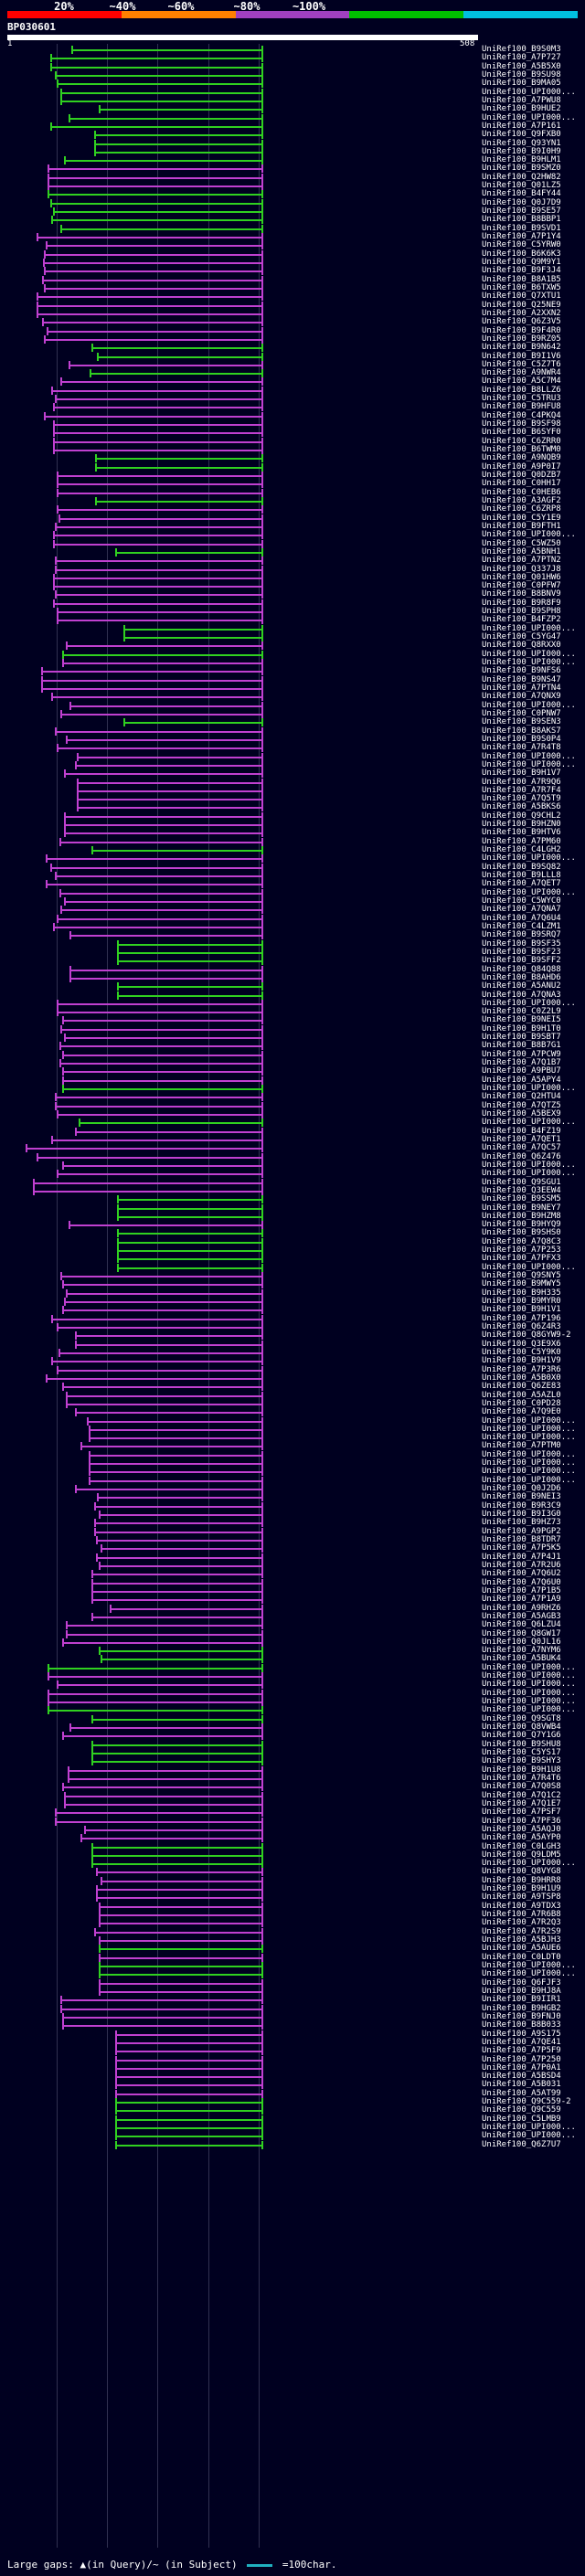 This screenshot has height=2576, width=585. I want to click on hit-label: UniRef100_B8LLZ6, so click(521, 390).